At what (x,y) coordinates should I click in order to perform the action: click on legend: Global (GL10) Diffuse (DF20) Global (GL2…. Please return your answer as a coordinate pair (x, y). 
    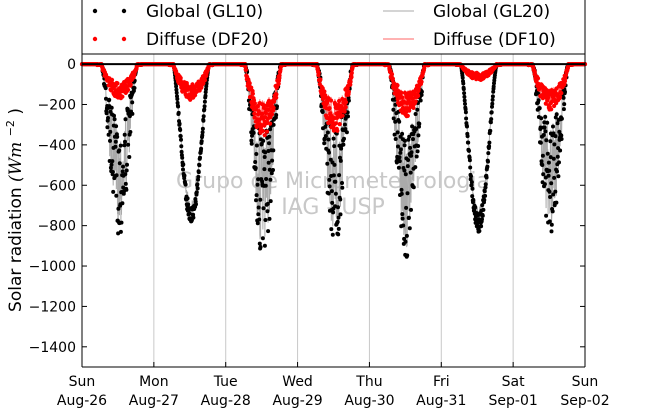
    Looking at the image, I should click on (333, 27).